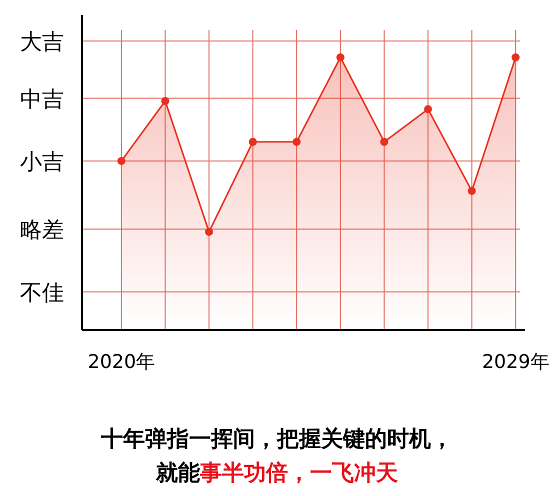 The image size is (554, 496). Describe the element at coordinates (42, 99) in the screenshot. I see `ref-line-label: 中吉` at that location.